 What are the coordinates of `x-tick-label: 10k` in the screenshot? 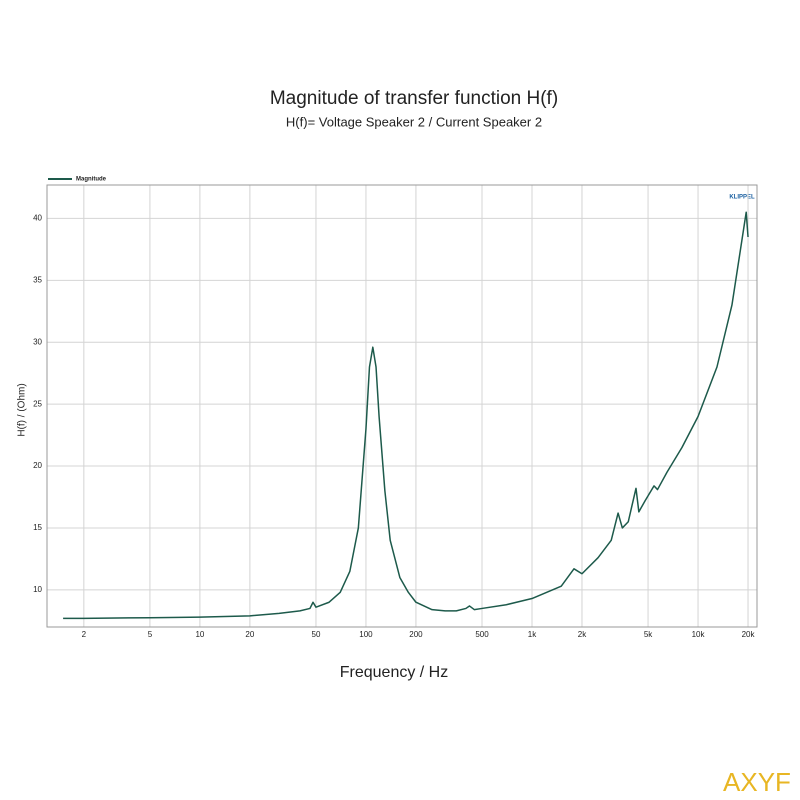 It's located at (699, 634).